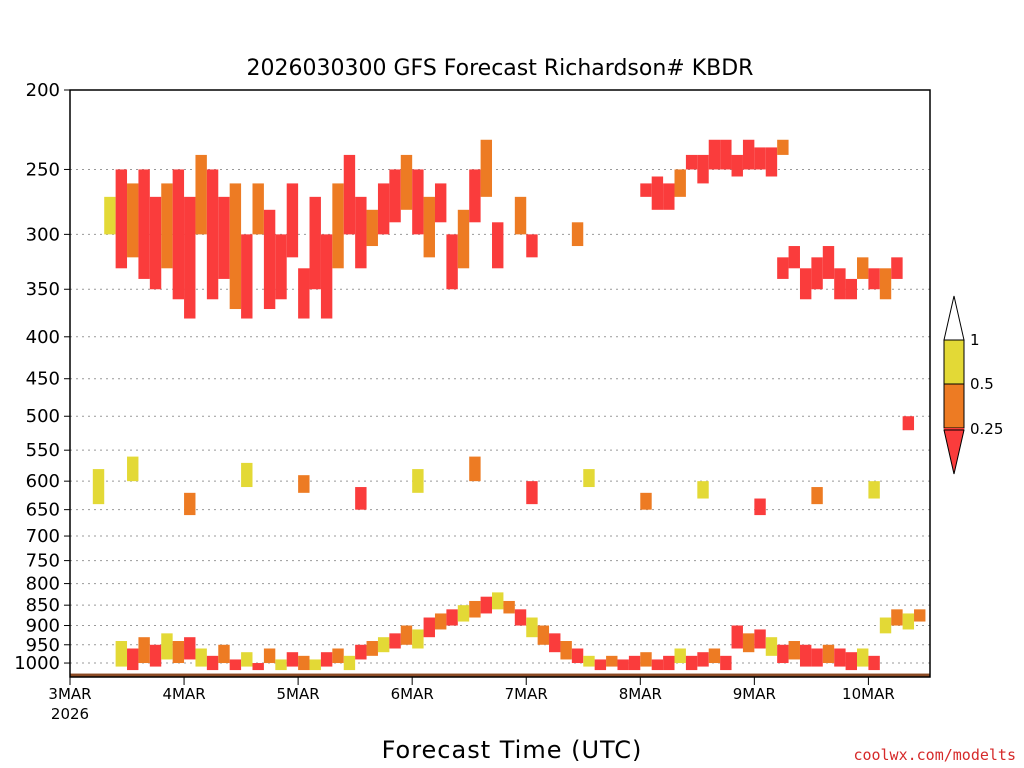 This screenshot has height=768, width=1024. Describe the element at coordinates (975, 340) in the screenshot. I see `legend-label-1: 1` at that location.